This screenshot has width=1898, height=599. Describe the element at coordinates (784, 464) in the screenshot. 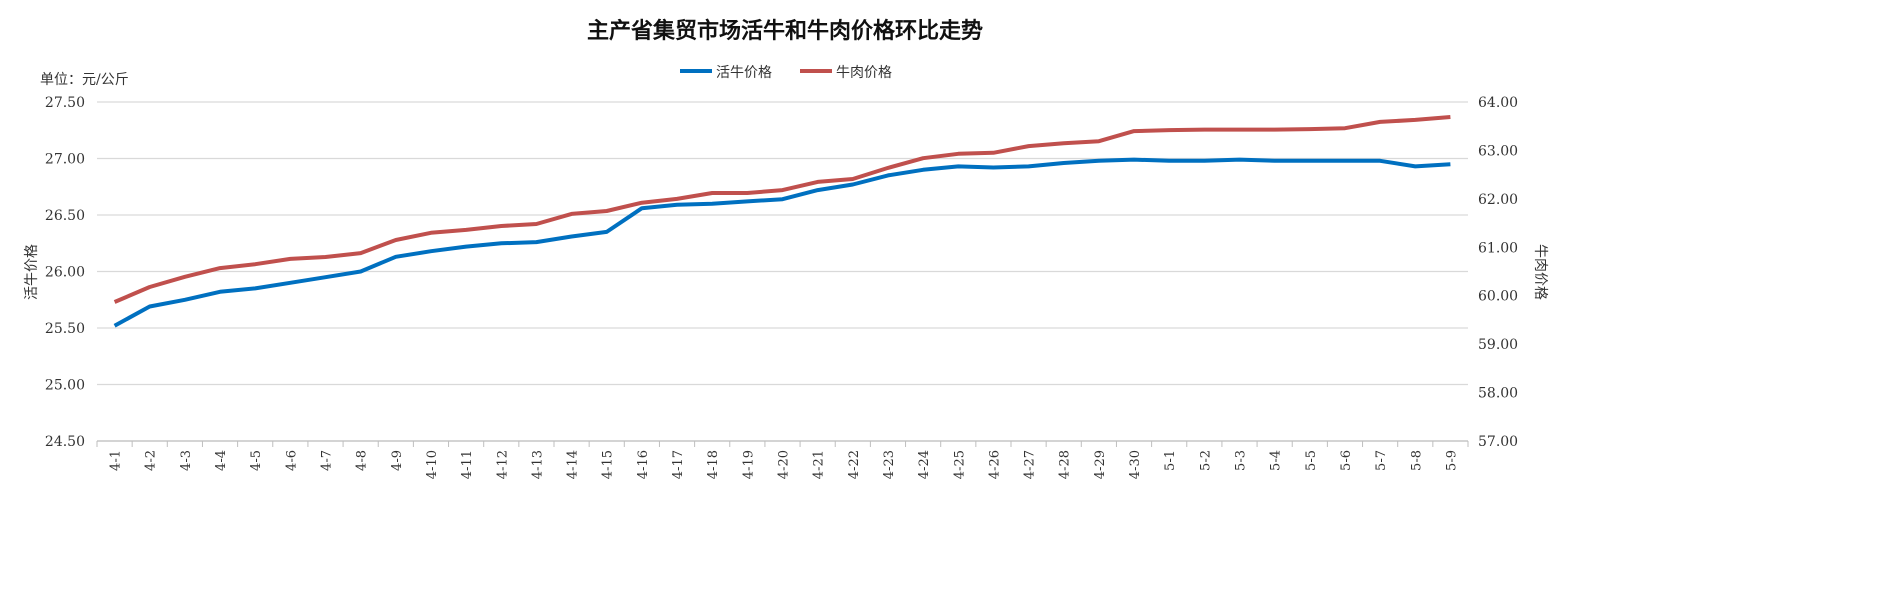

I see `x-tick-label: 4-20` at that location.